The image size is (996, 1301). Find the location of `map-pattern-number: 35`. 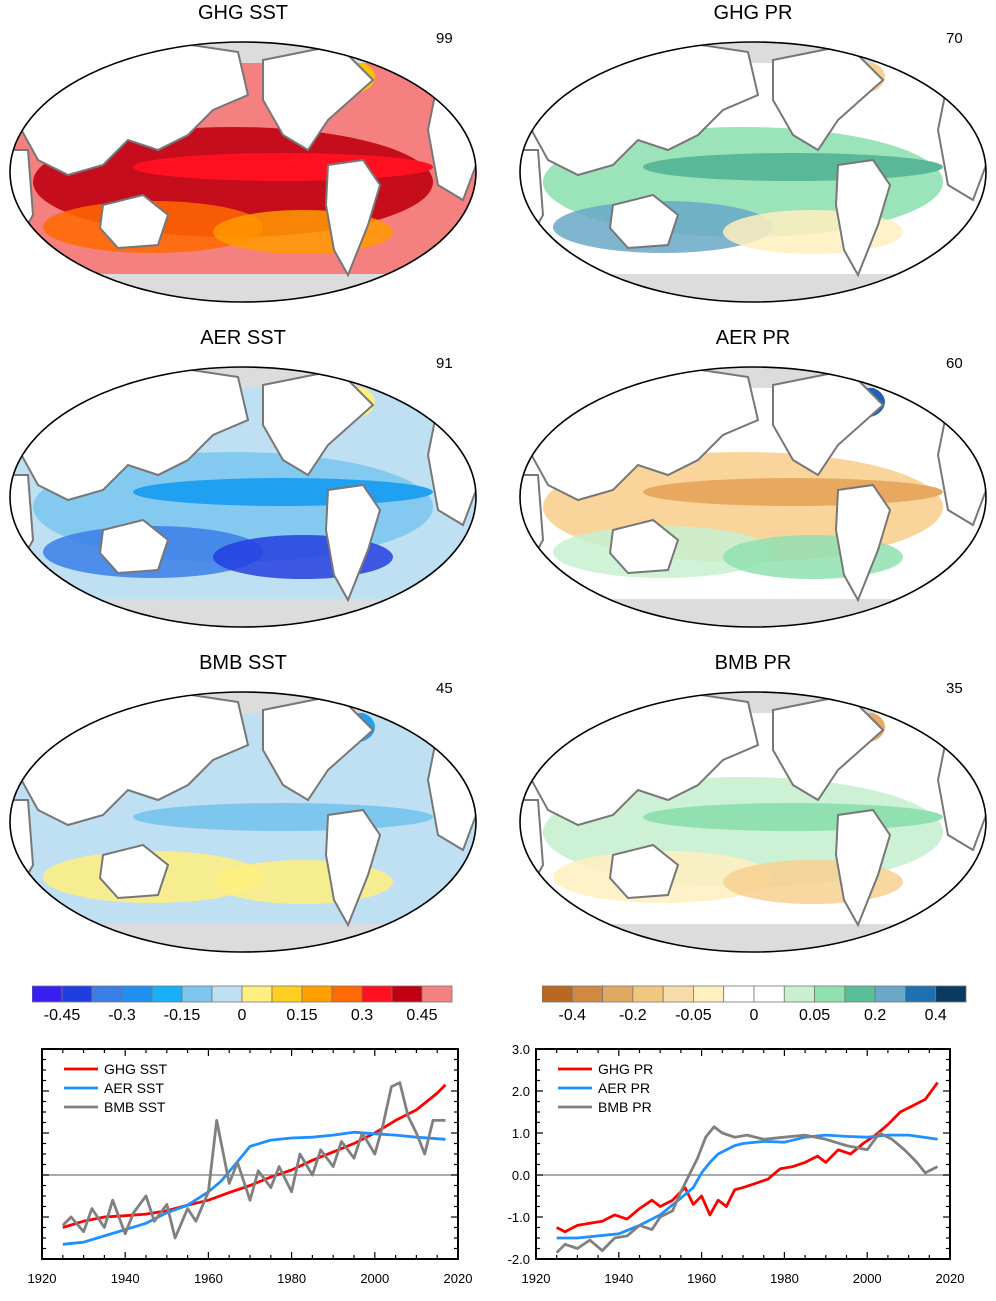

map-pattern-number: 35 is located at coordinates (954, 688).